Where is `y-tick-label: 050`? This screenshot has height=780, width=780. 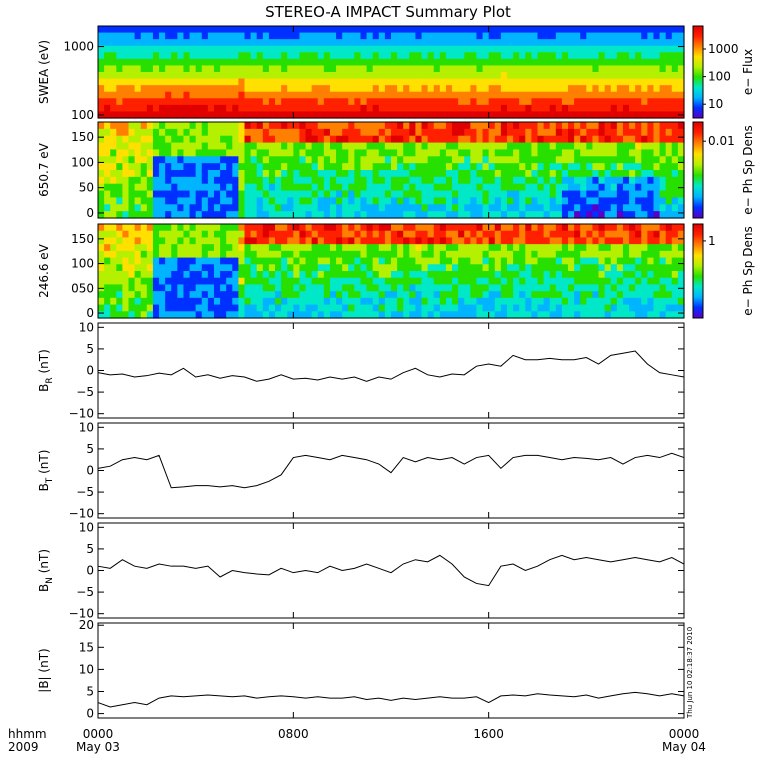
y-tick-label: 050 is located at coordinates (82, 288).